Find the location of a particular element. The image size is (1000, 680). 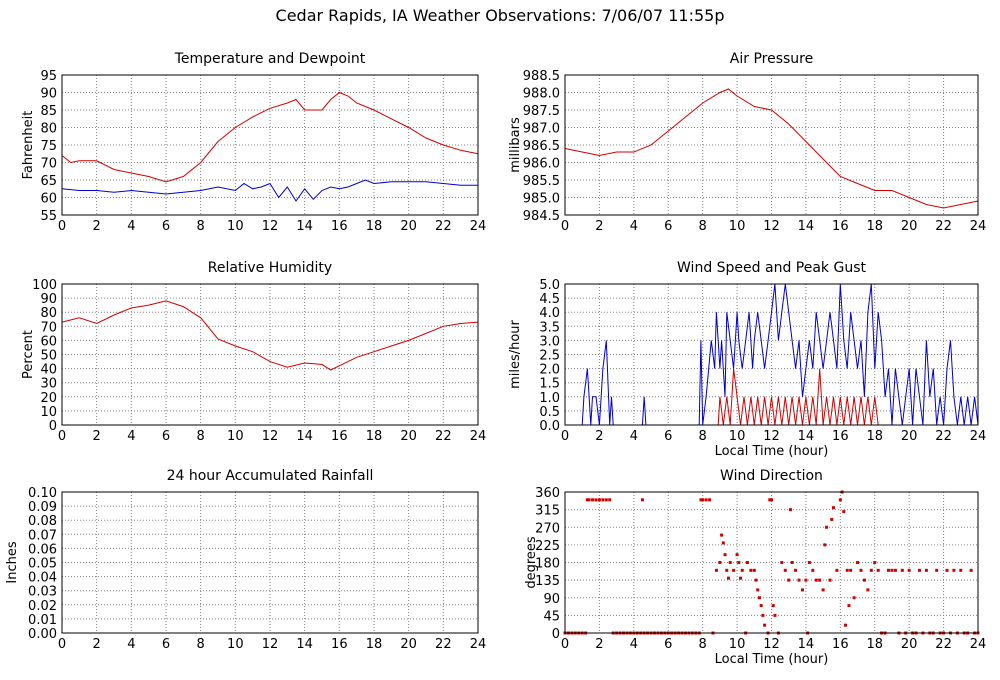

wind-x-tick-label: 8 is located at coordinates (703, 436).